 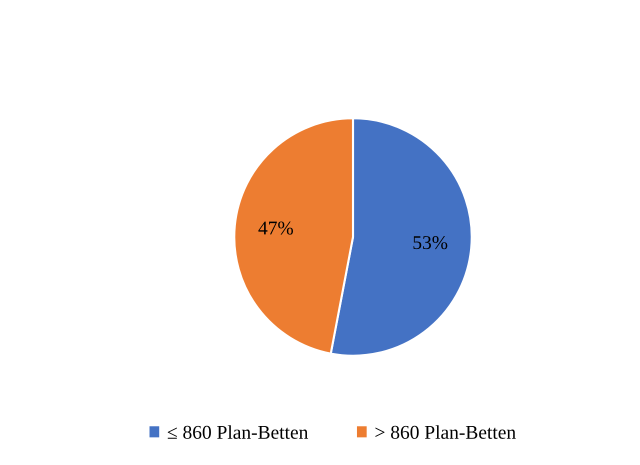 I want to click on data-label: 53%, so click(x=430, y=243).